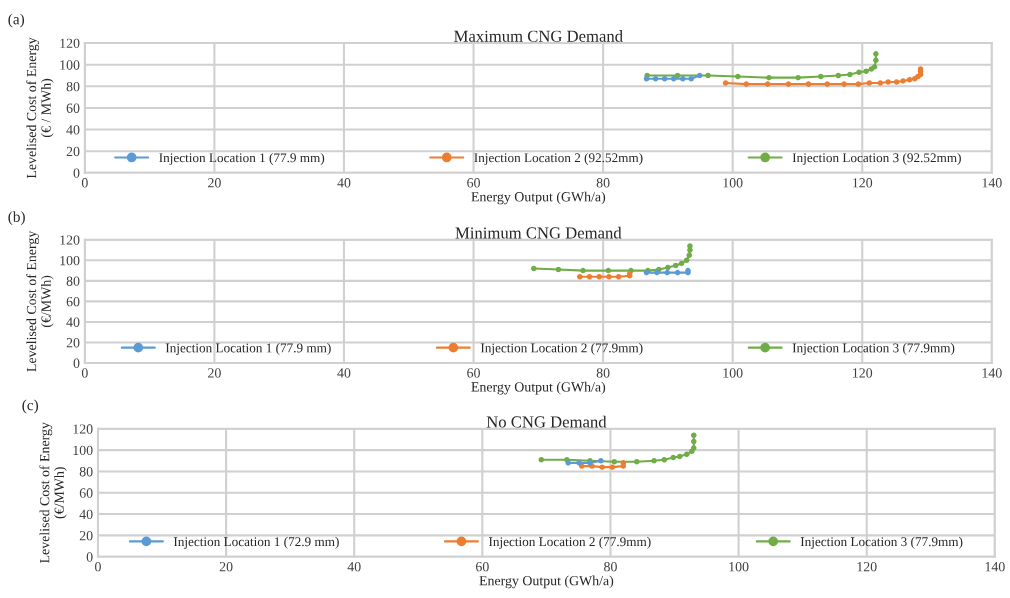 This screenshot has width=1010, height=598. Describe the element at coordinates (98, 567) in the screenshot. I see `x-tick-label: 0` at that location.